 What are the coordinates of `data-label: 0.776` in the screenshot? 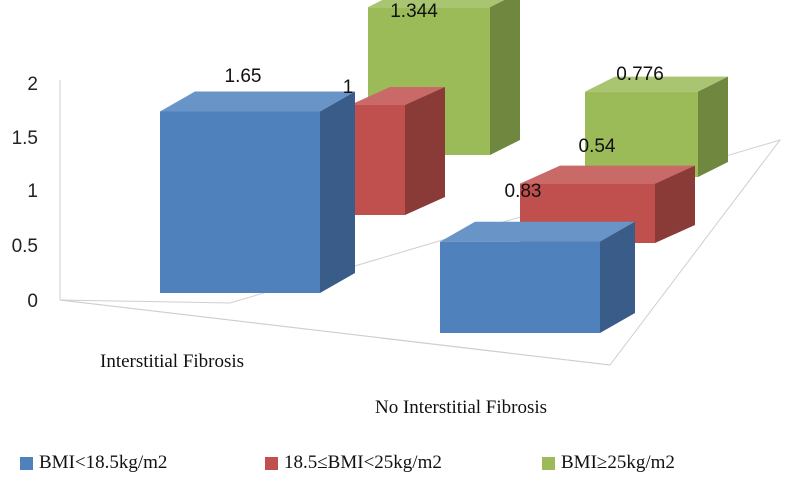 It's located at (640, 74).